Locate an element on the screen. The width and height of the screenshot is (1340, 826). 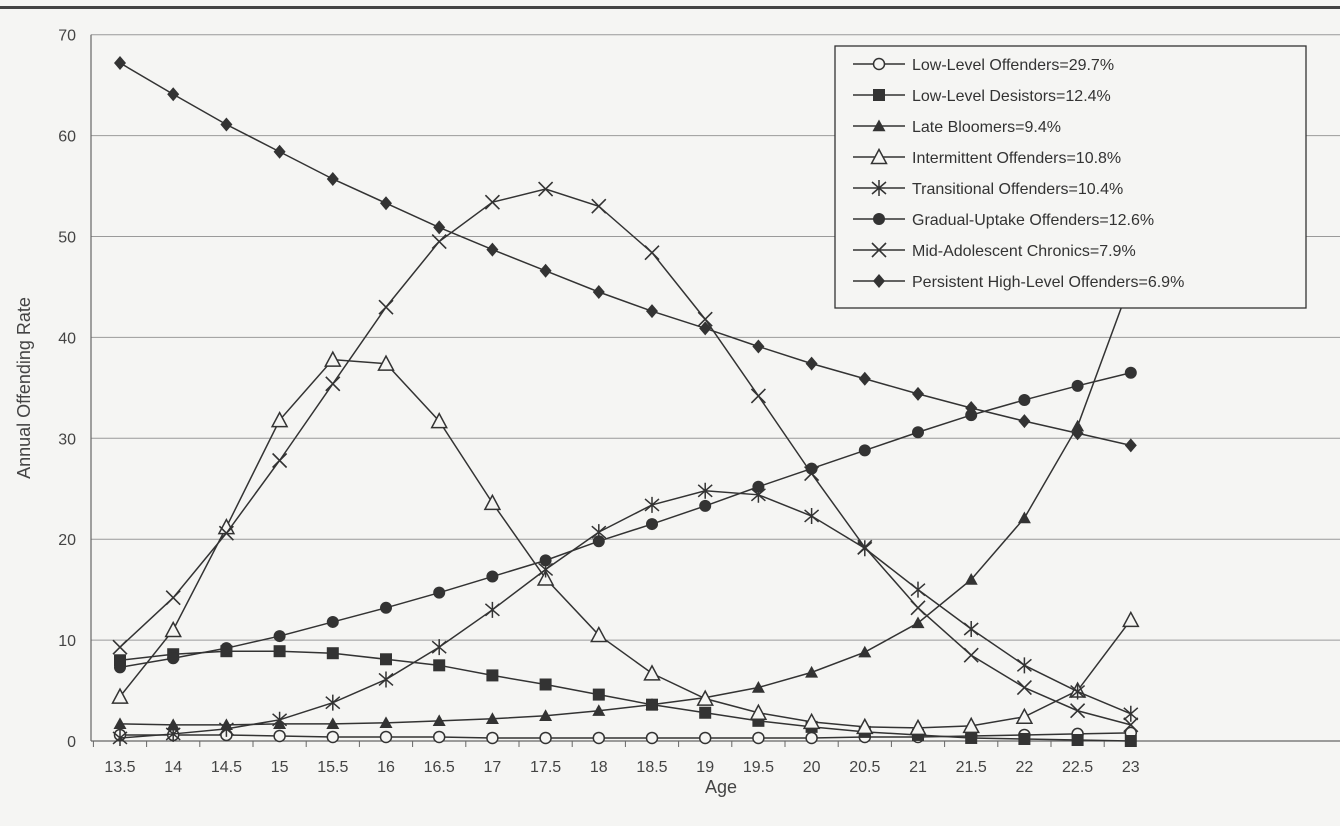
legend-label: Late Bloomers=9.4% is located at coordinates (986, 127).